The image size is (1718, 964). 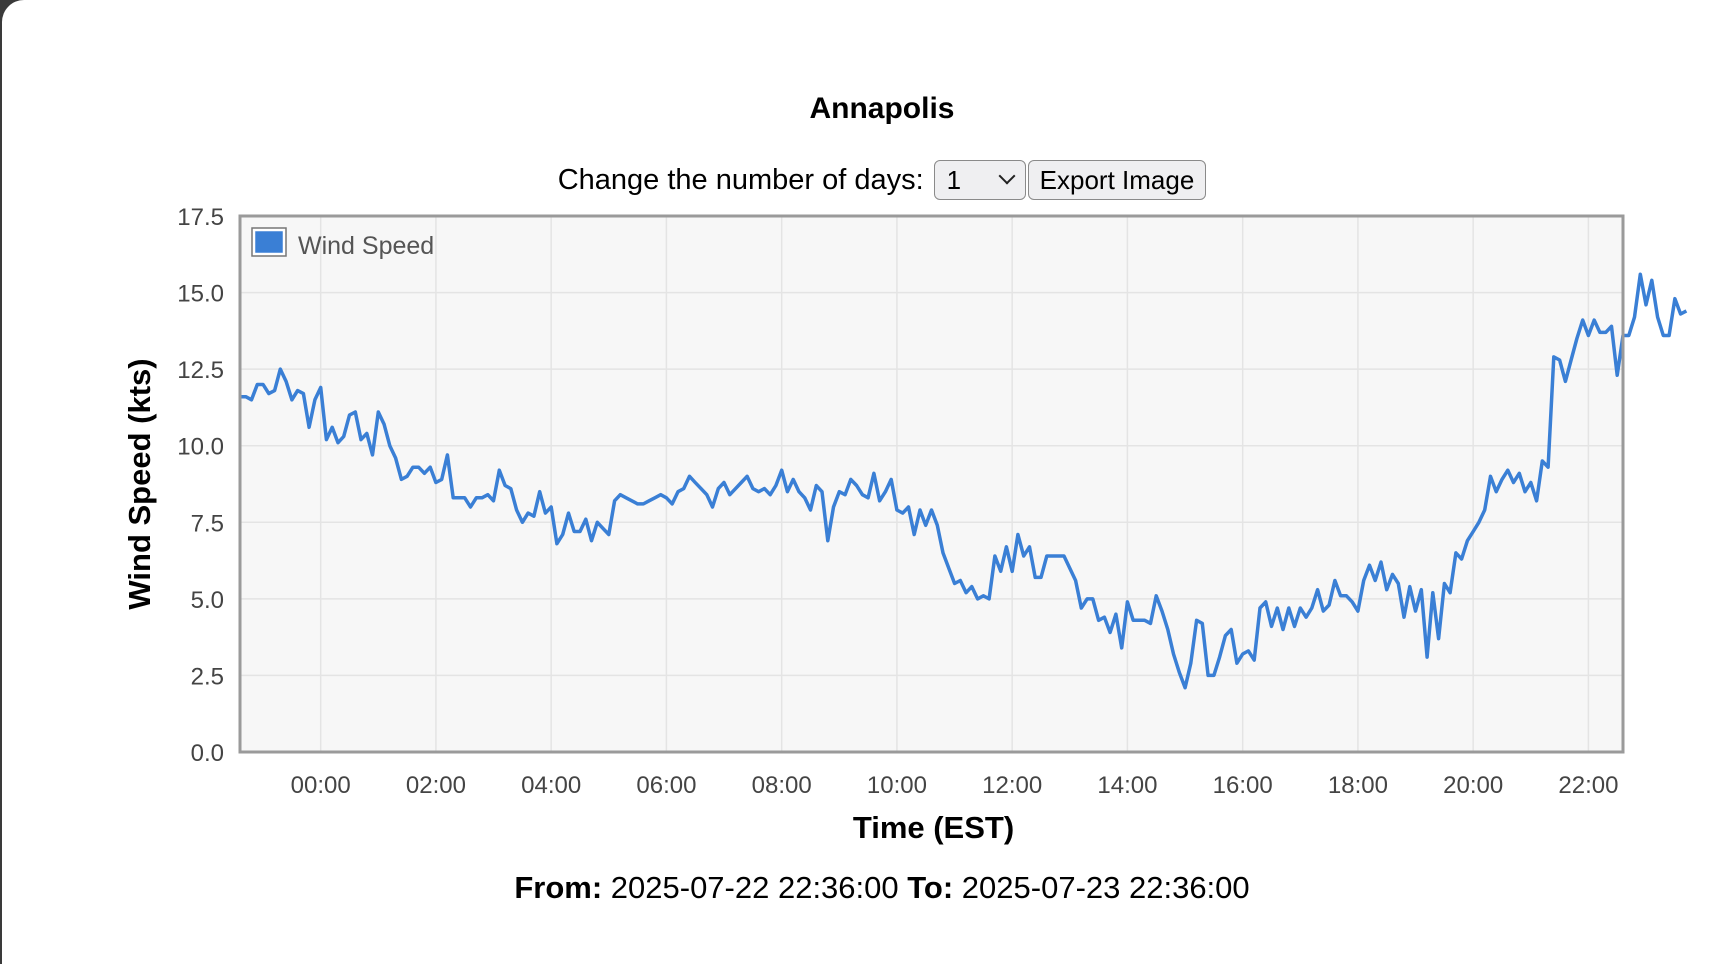 I want to click on x-tick-label: 04:00, so click(x=551, y=785).